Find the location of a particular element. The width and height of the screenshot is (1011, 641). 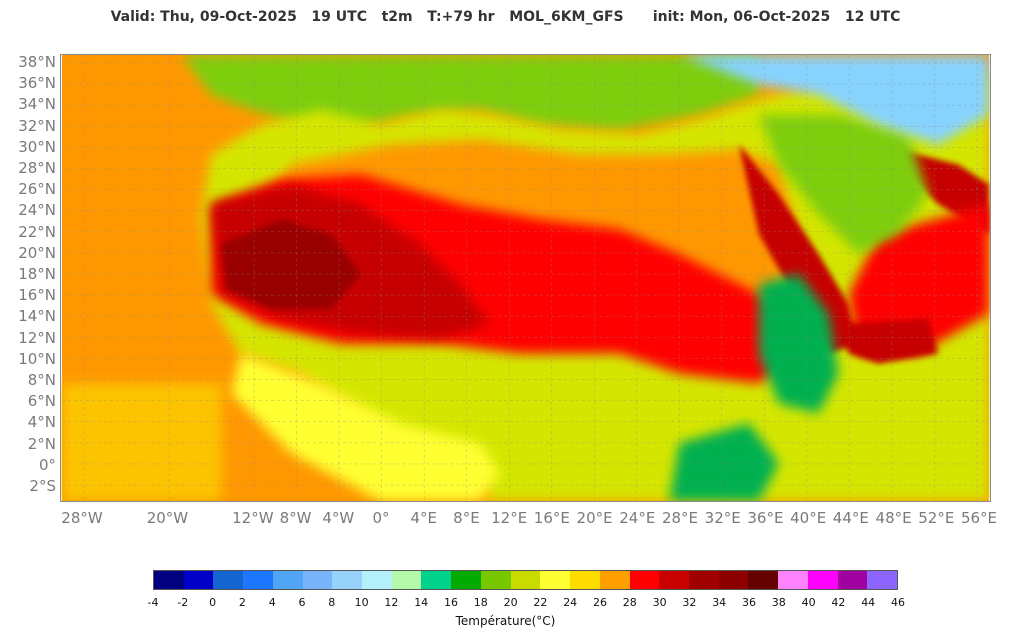

latitude-label: 28°N is located at coordinates (37, 168).